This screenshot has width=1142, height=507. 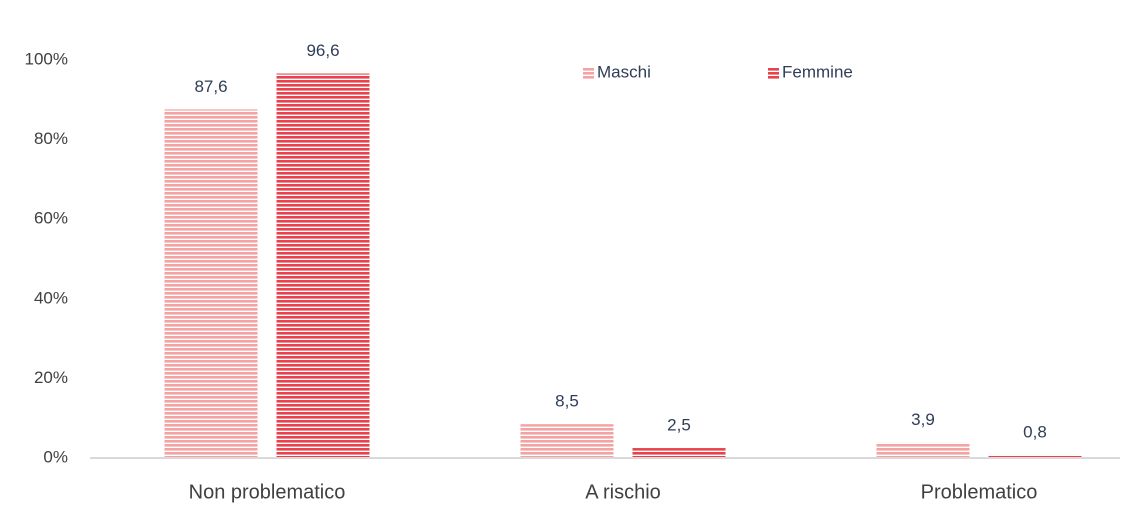 What do you see at coordinates (567, 401) in the screenshot?
I see `value-label: 8,5` at bounding box center [567, 401].